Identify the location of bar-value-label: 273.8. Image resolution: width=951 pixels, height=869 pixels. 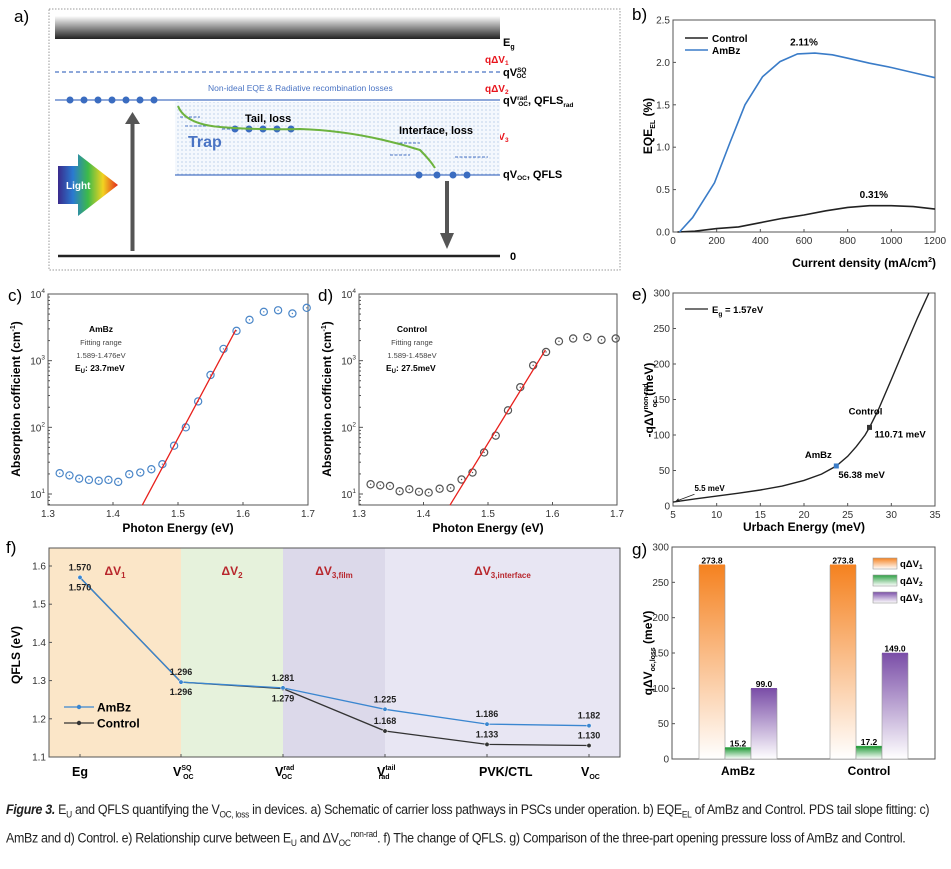
(712, 561).